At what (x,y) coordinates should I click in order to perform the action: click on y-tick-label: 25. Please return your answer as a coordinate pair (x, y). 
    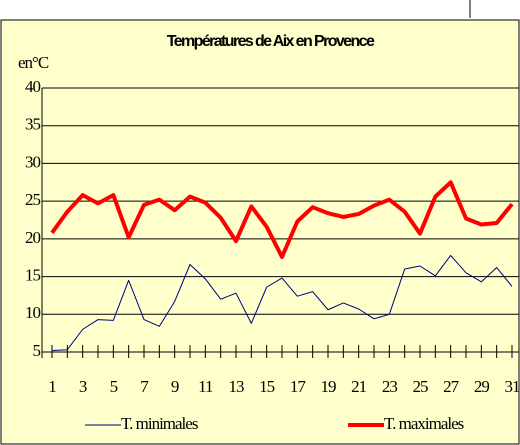
    Looking at the image, I should click on (33, 199).